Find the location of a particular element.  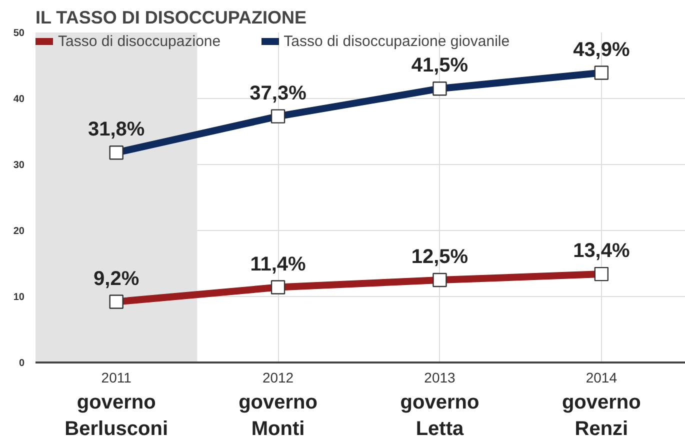

x-tick-label: 2011 is located at coordinates (116, 378).